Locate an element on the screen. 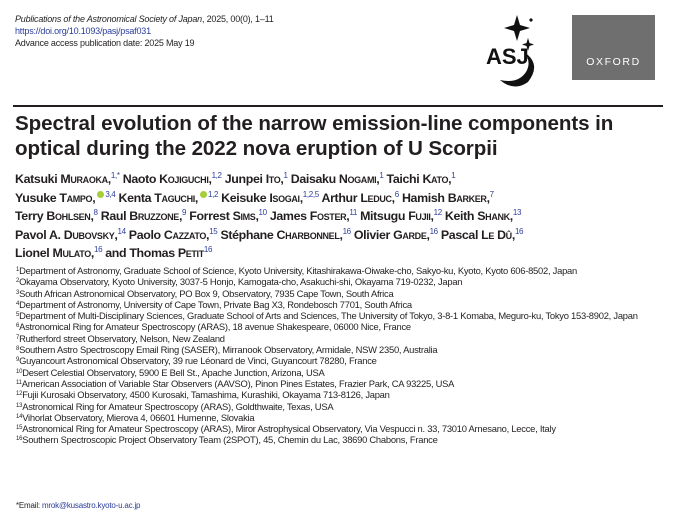  affiliation-number: 13 is located at coordinates (19, 405).